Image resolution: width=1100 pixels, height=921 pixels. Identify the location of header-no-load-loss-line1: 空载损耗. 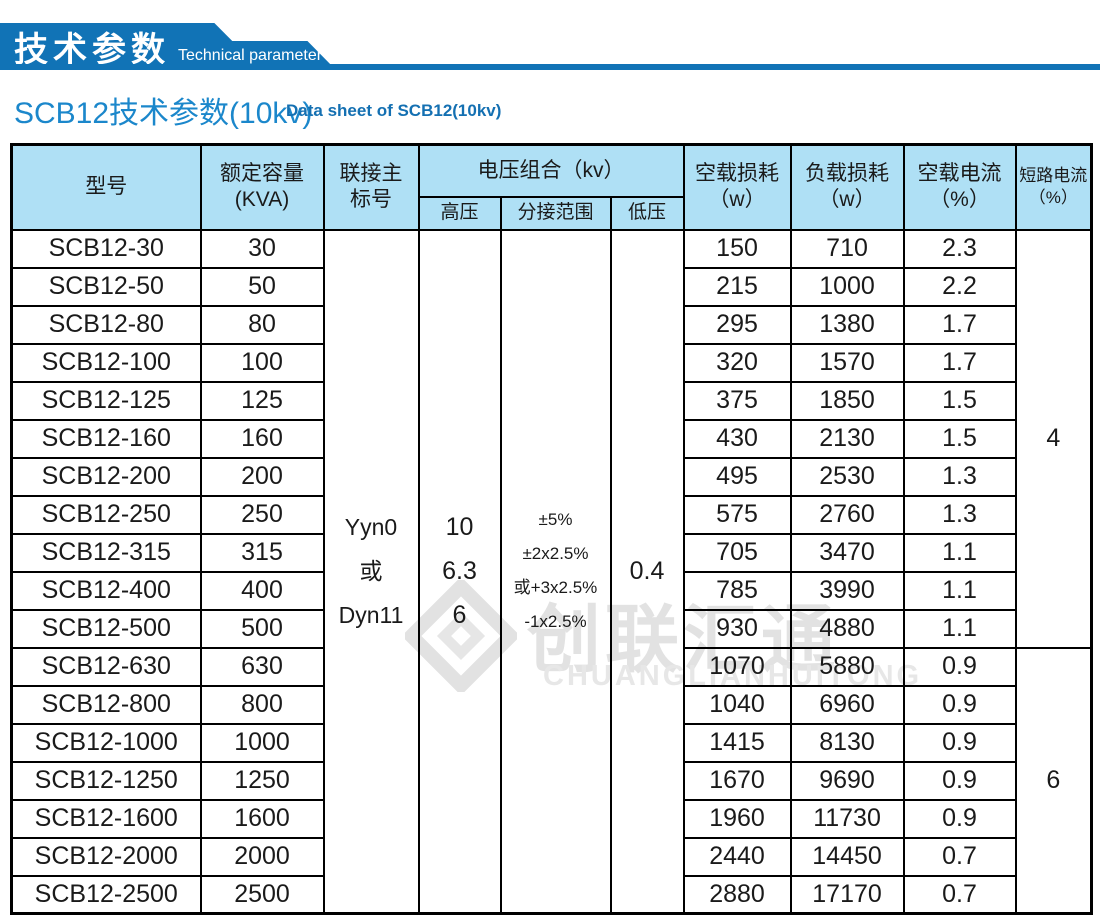
(737, 174).